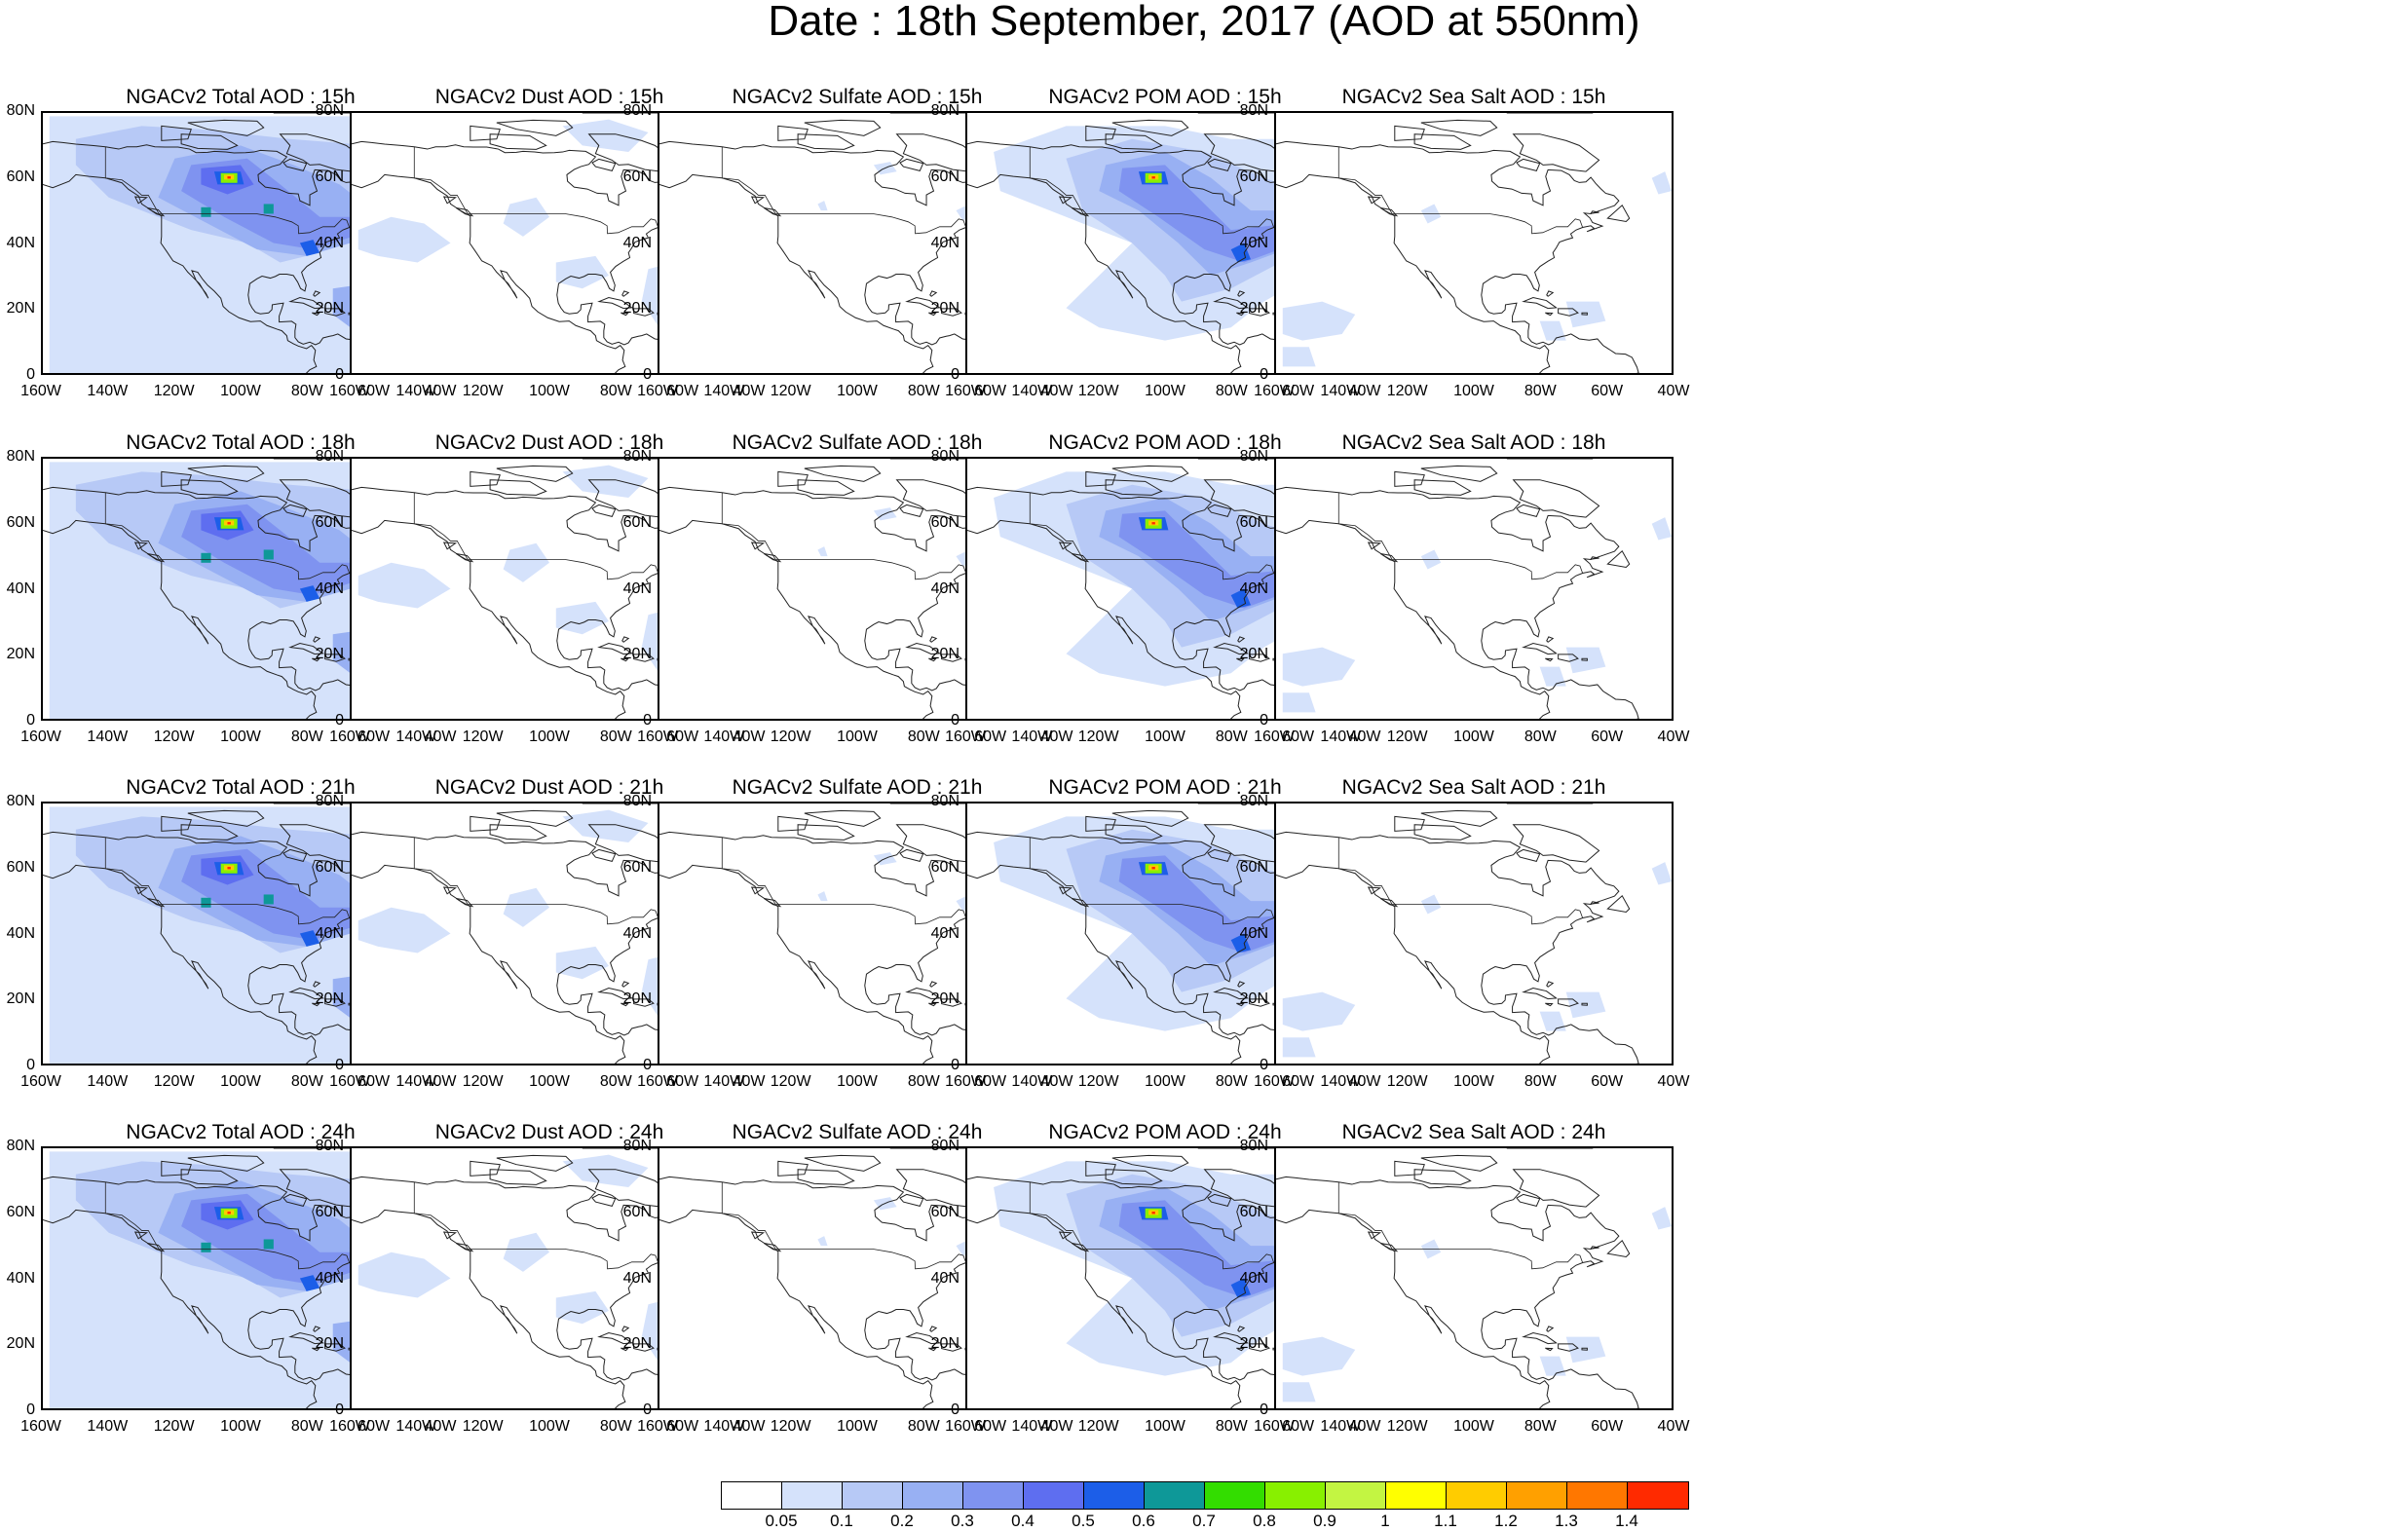 This screenshot has width=2408, height=1532. I want to click on panel-title: NGACv2 POM AOD : 15h, so click(1165, 97).